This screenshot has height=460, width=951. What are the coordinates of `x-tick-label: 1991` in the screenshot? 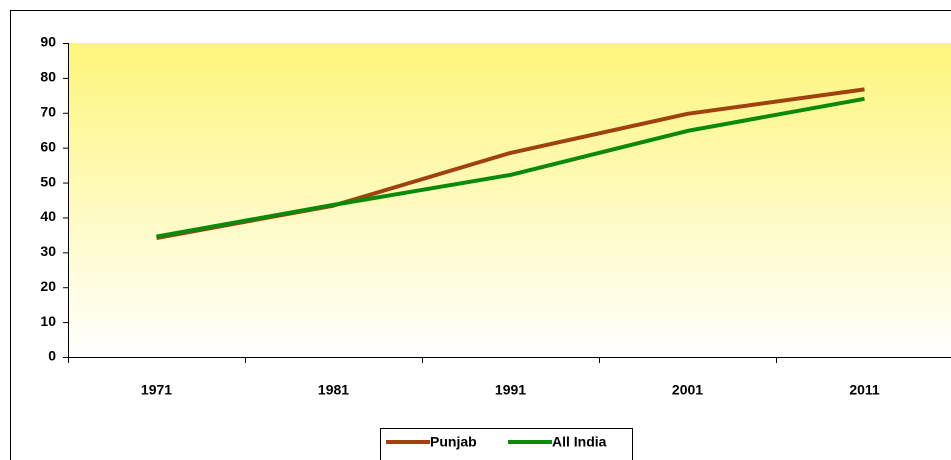 It's located at (510, 390).